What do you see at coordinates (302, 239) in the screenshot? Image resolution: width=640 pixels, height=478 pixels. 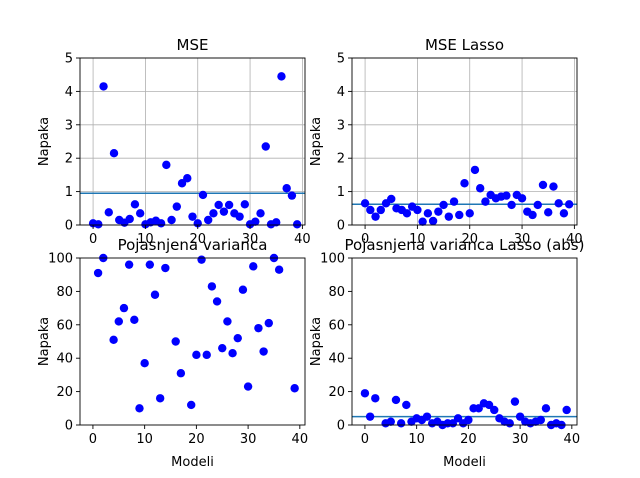 I see `x-tick-label: 40` at bounding box center [302, 239].